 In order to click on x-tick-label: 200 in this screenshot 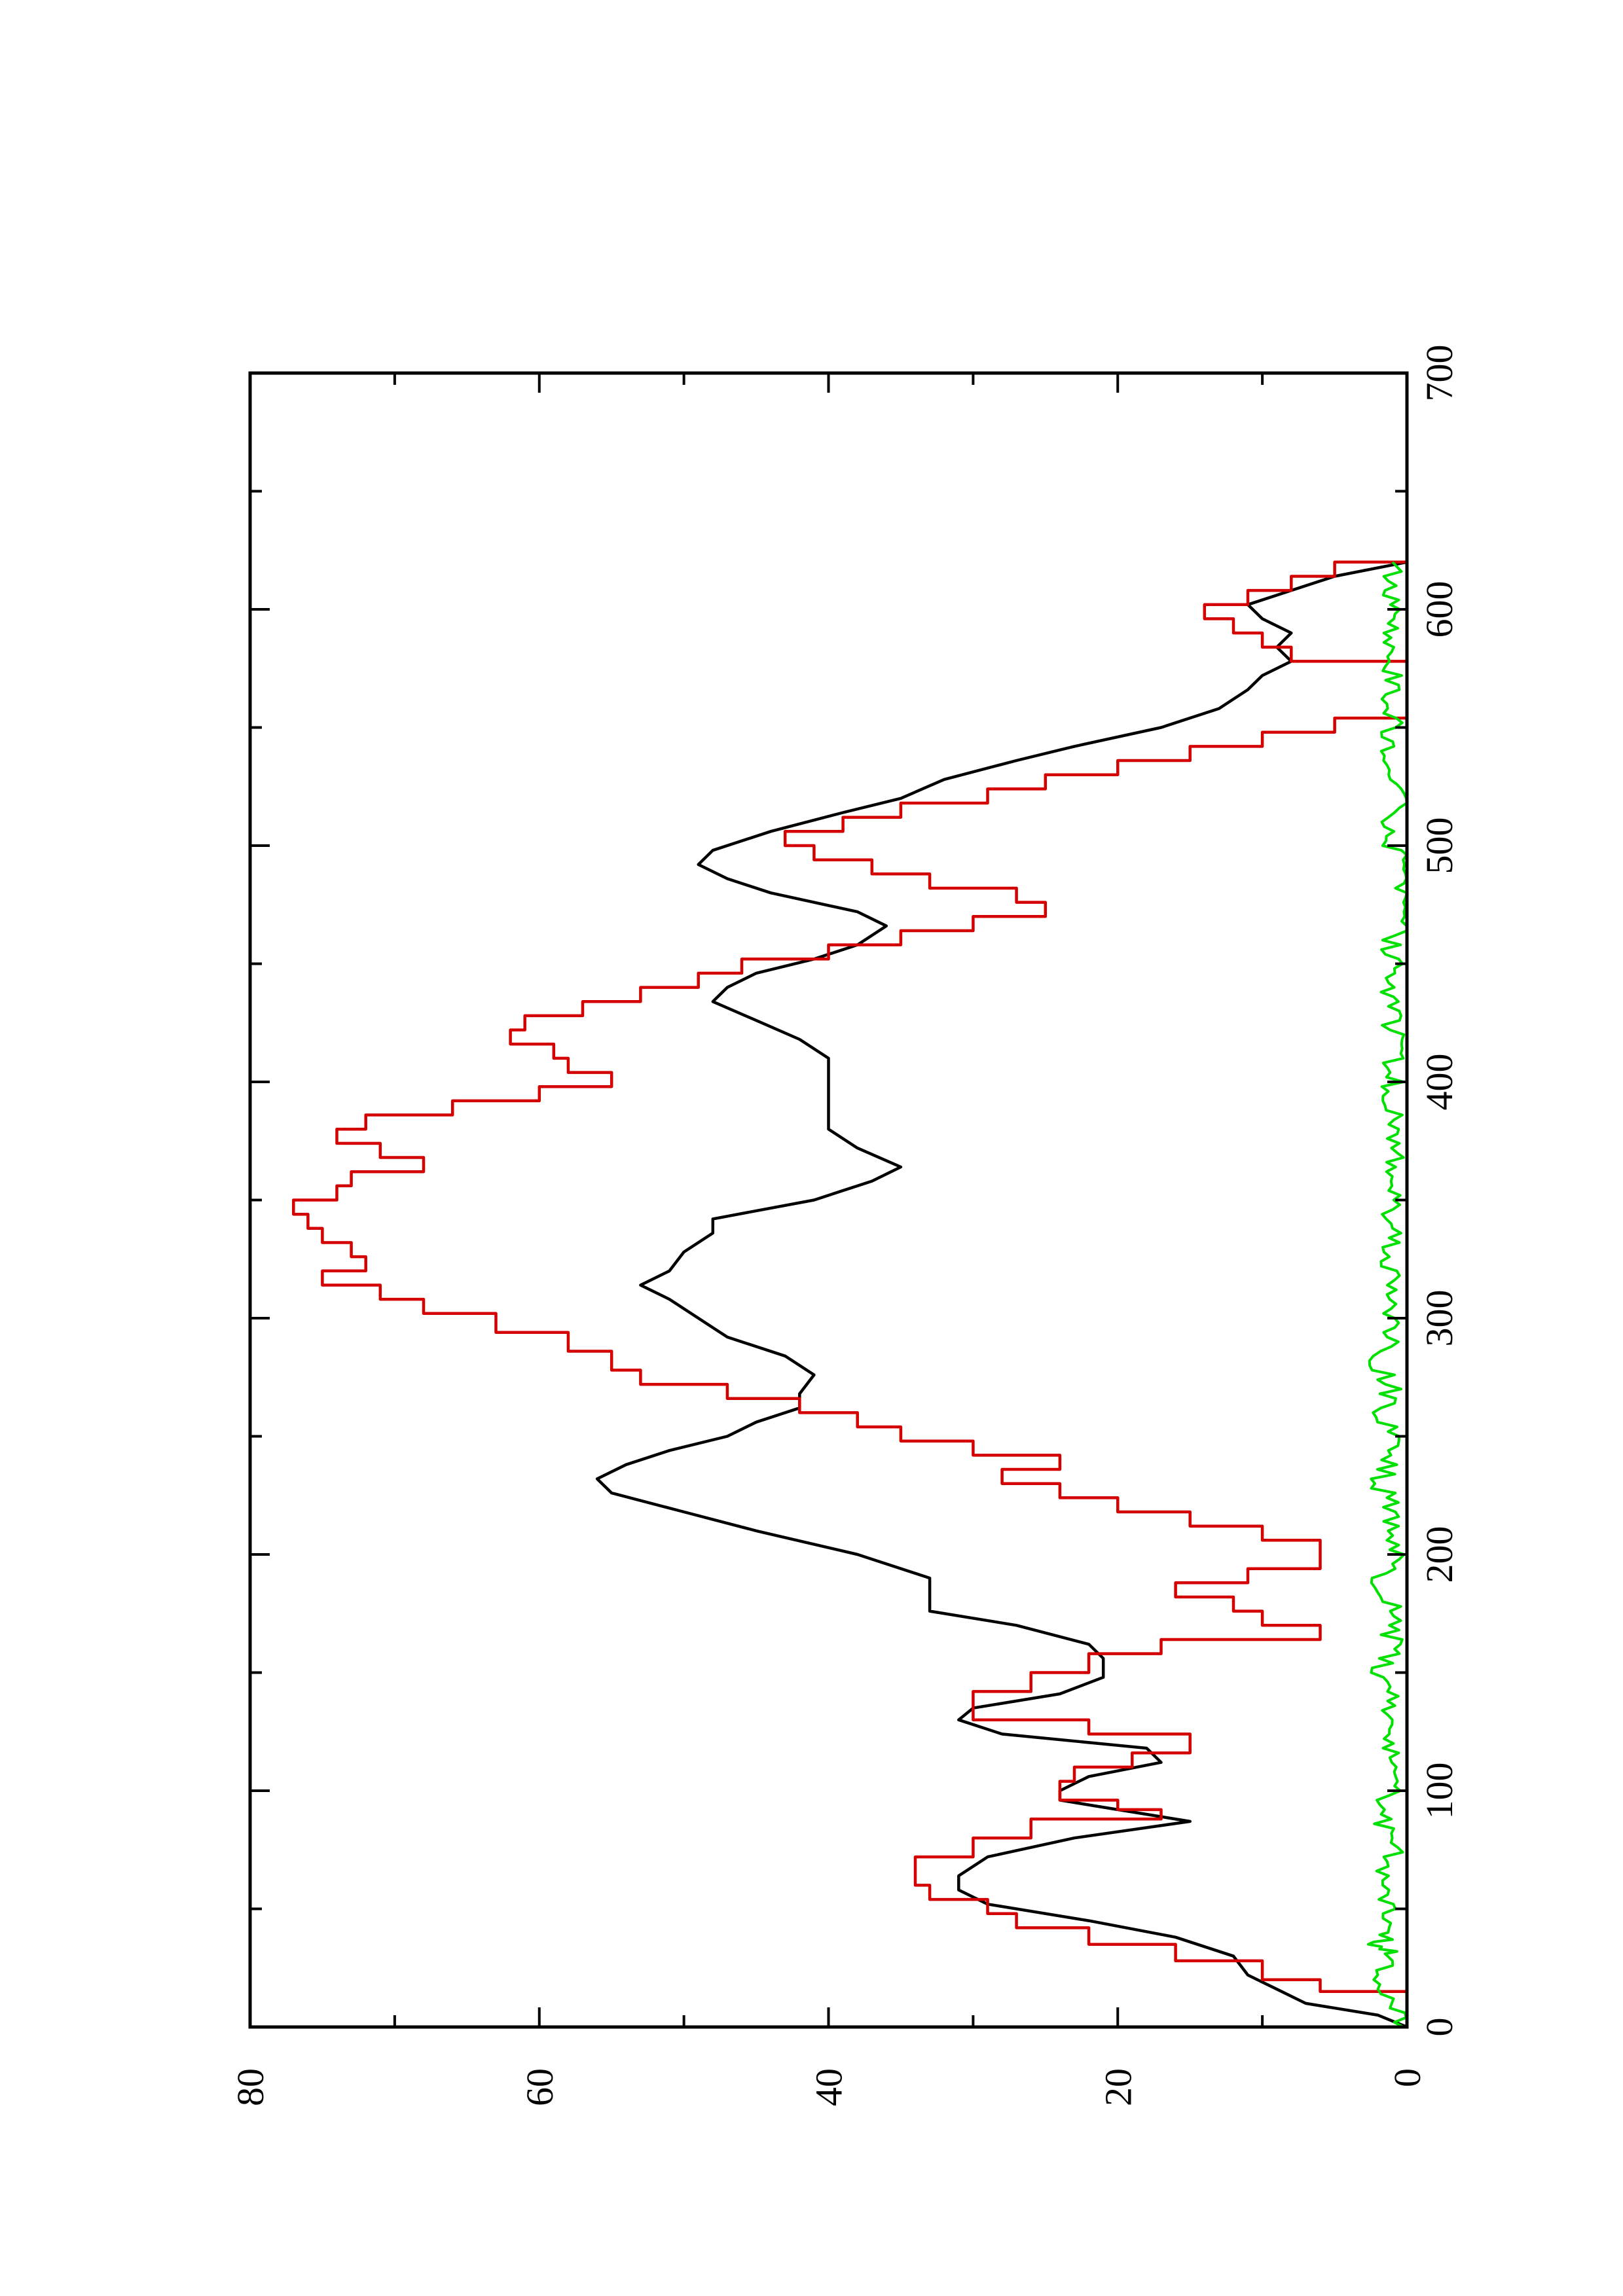, I will do `click(1439, 1554)`.